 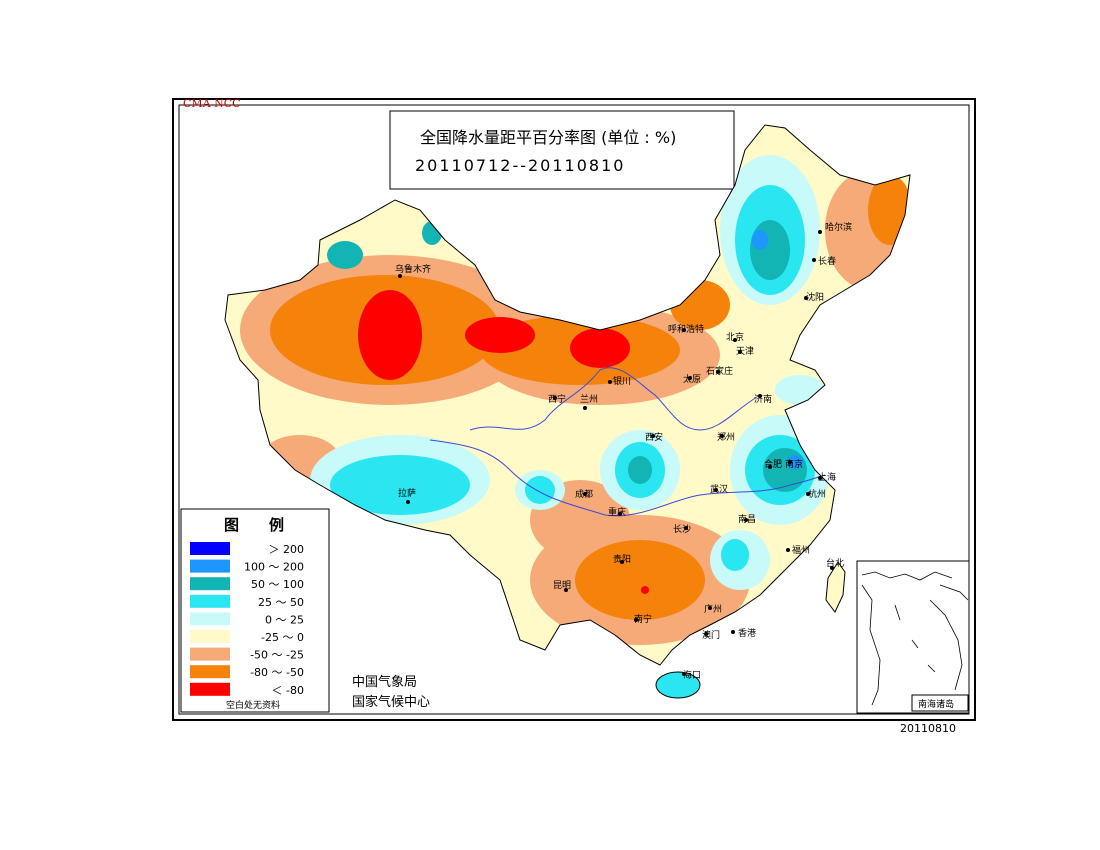 What do you see at coordinates (277, 672) in the screenshot?
I see `legend-label: -80 ～ -50` at bounding box center [277, 672].